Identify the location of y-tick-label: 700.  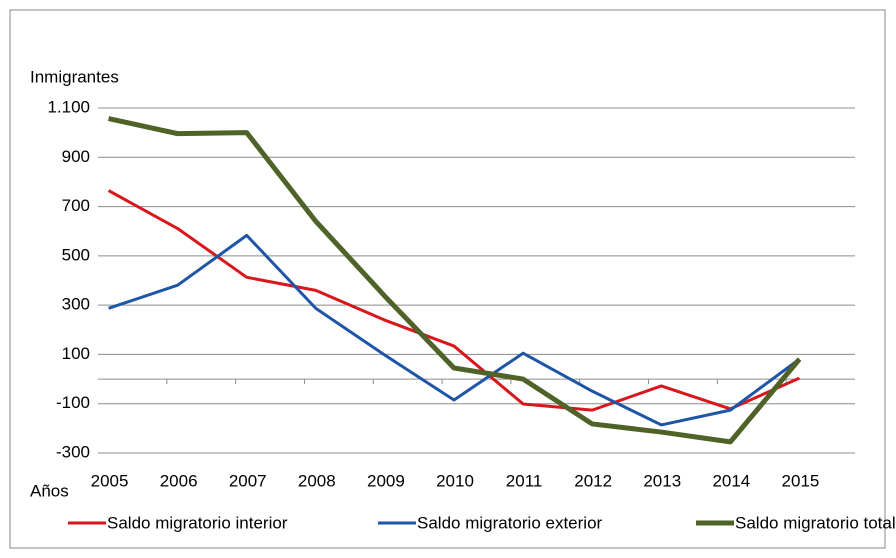
(76, 205).